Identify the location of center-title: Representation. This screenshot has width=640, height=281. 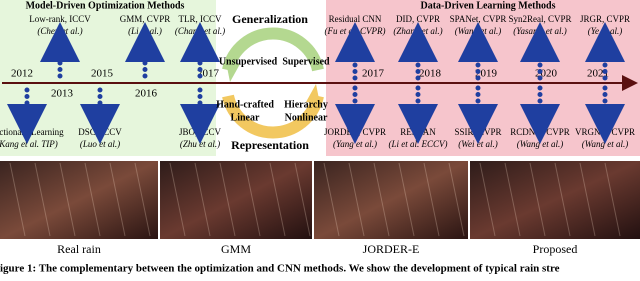
(270, 145).